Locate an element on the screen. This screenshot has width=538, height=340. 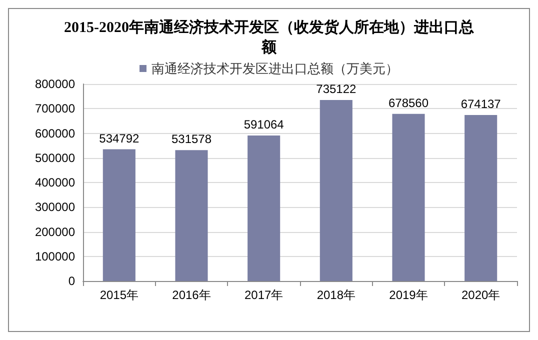
y-tick-label: 500000 is located at coordinates (55, 157).